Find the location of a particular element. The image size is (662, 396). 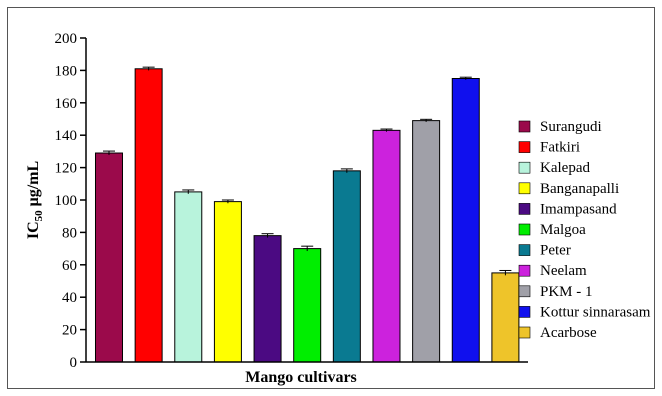

legend-label: Malgoa is located at coordinates (563, 230).